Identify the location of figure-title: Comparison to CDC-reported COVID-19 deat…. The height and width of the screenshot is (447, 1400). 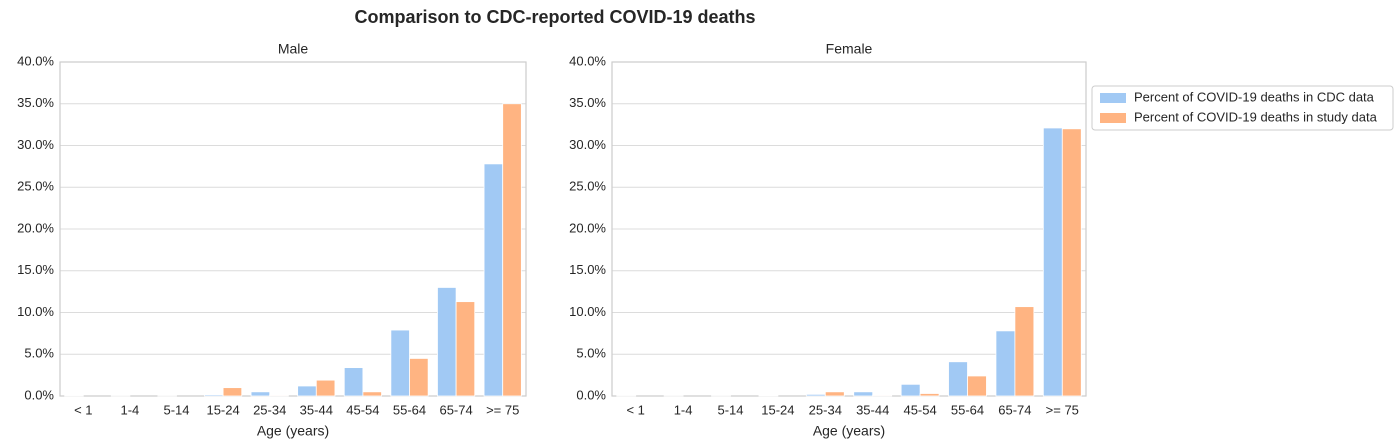
(554, 17).